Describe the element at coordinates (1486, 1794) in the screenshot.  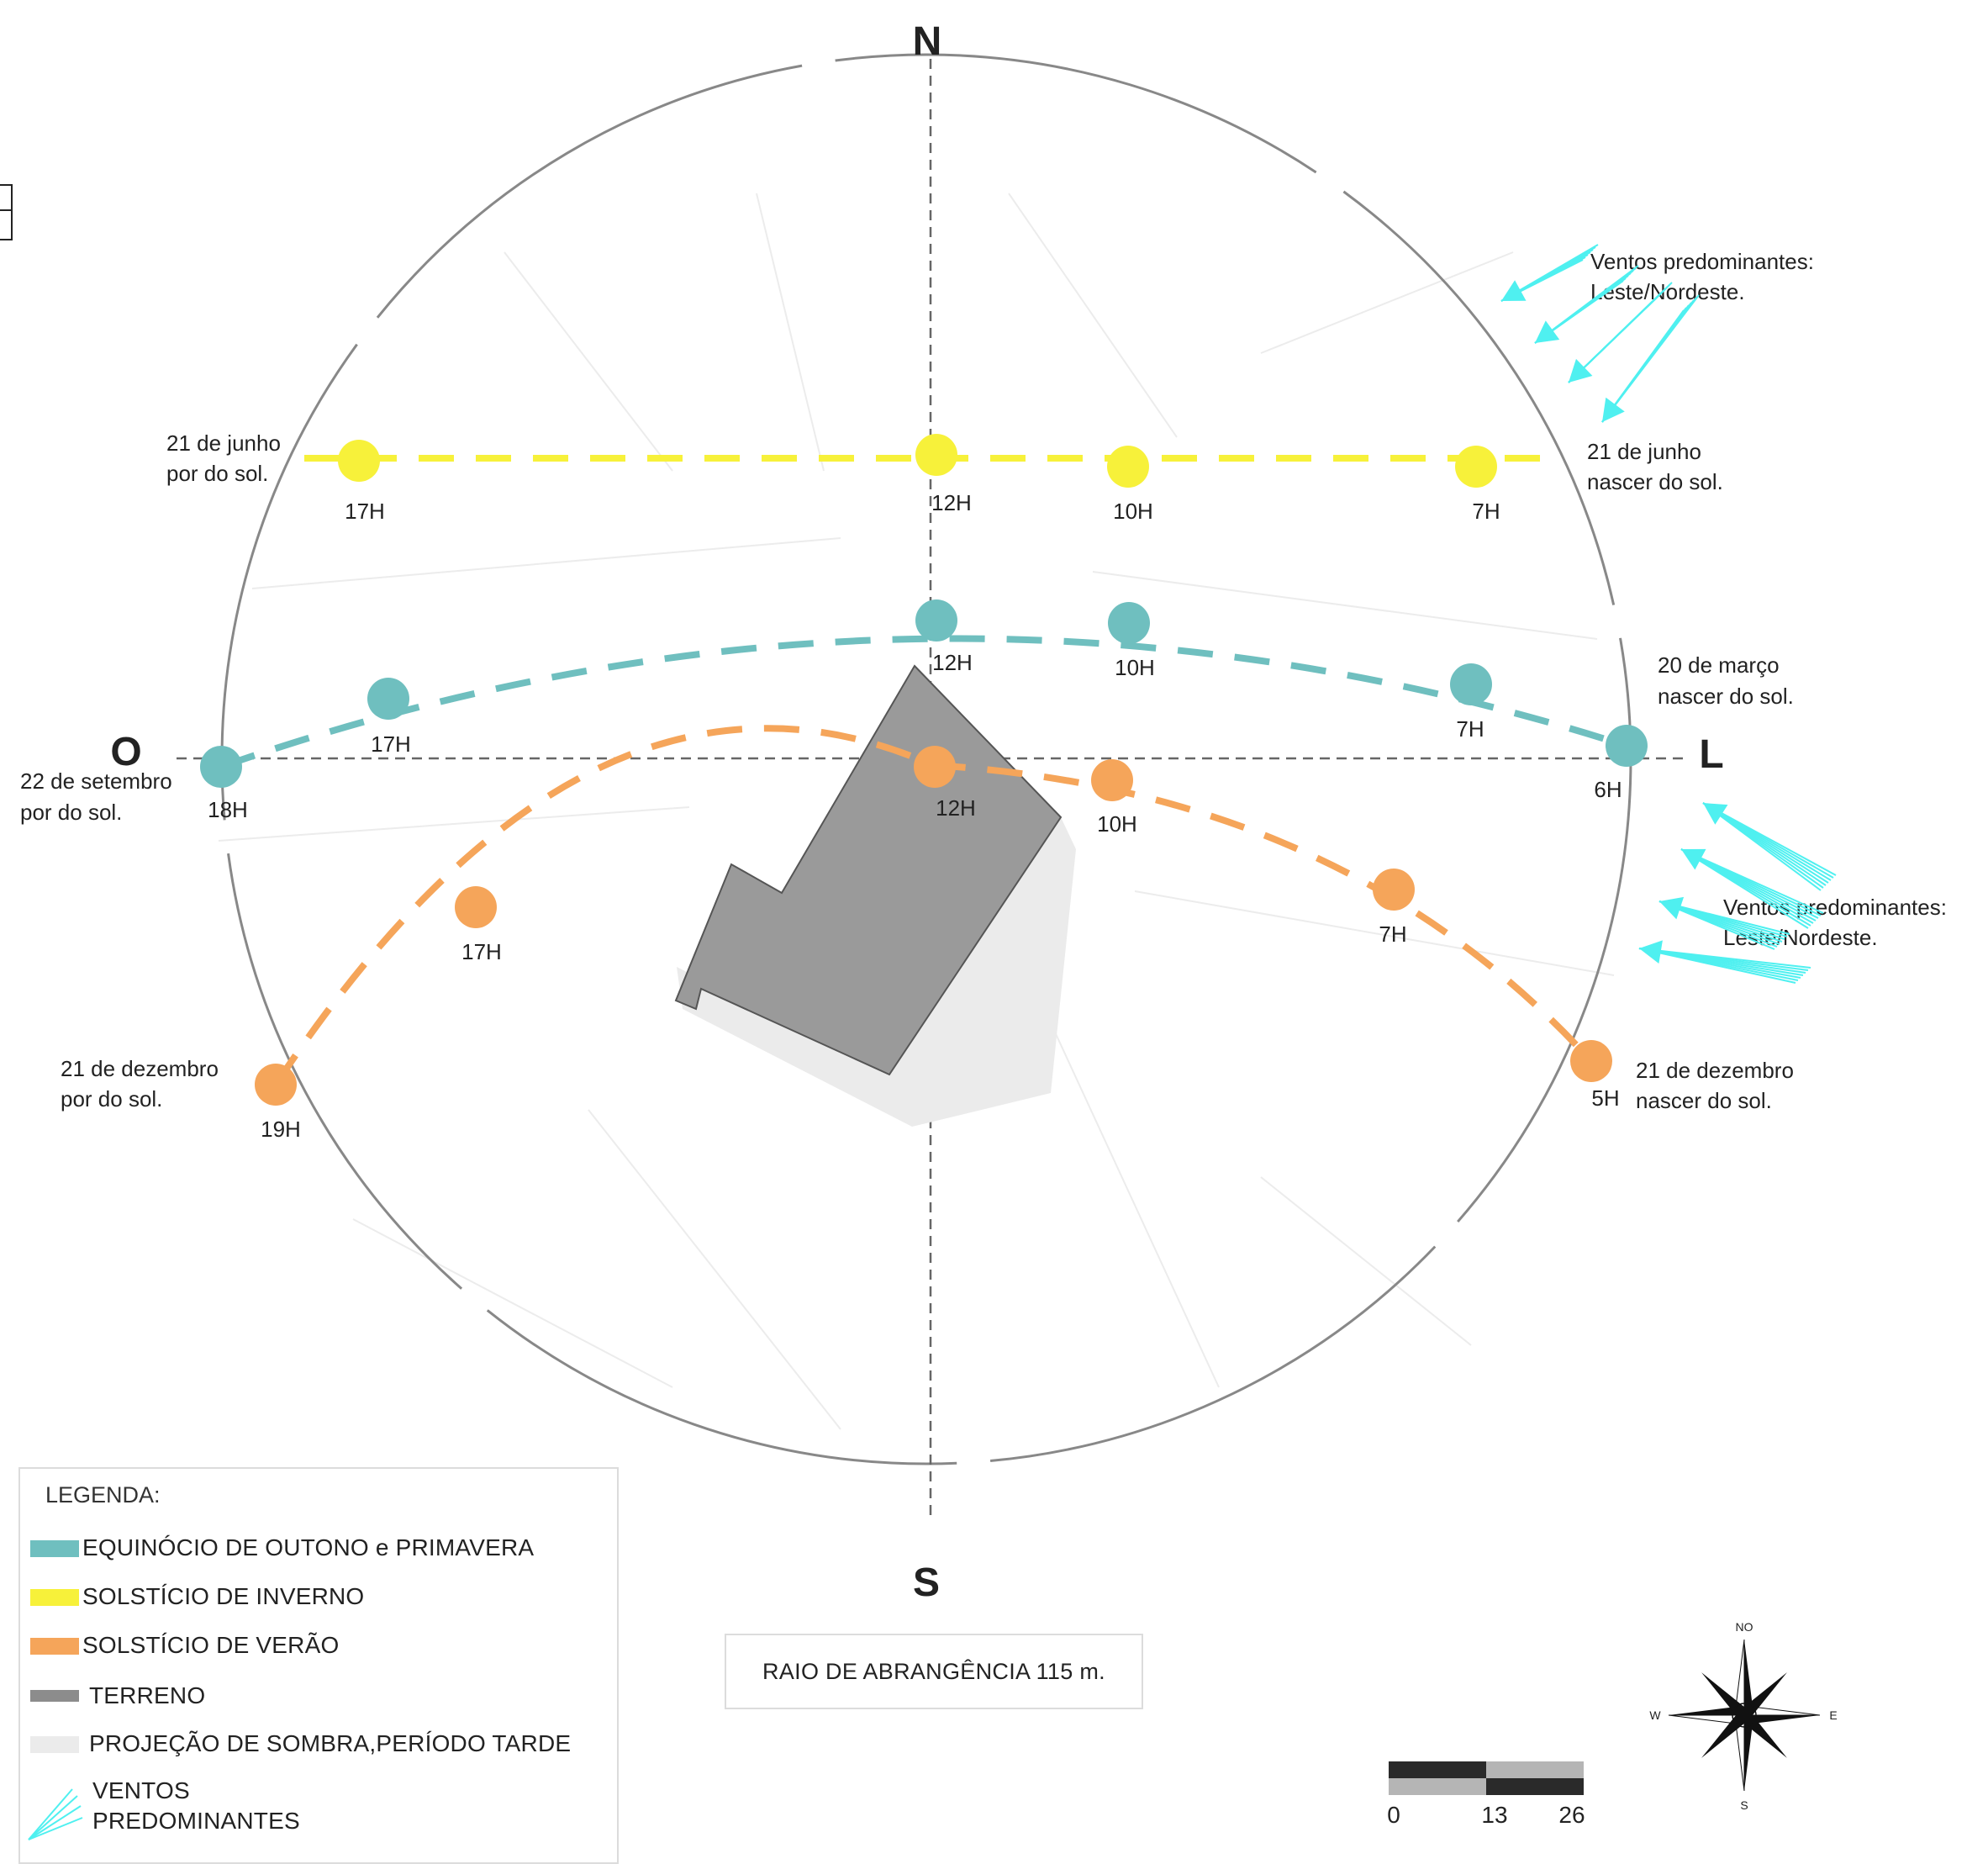
I see `scale-bar: 0 13 26` at that location.